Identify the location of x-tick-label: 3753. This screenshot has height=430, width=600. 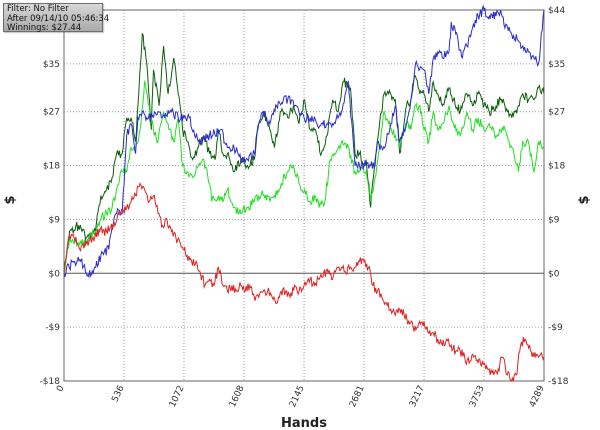
(477, 396).